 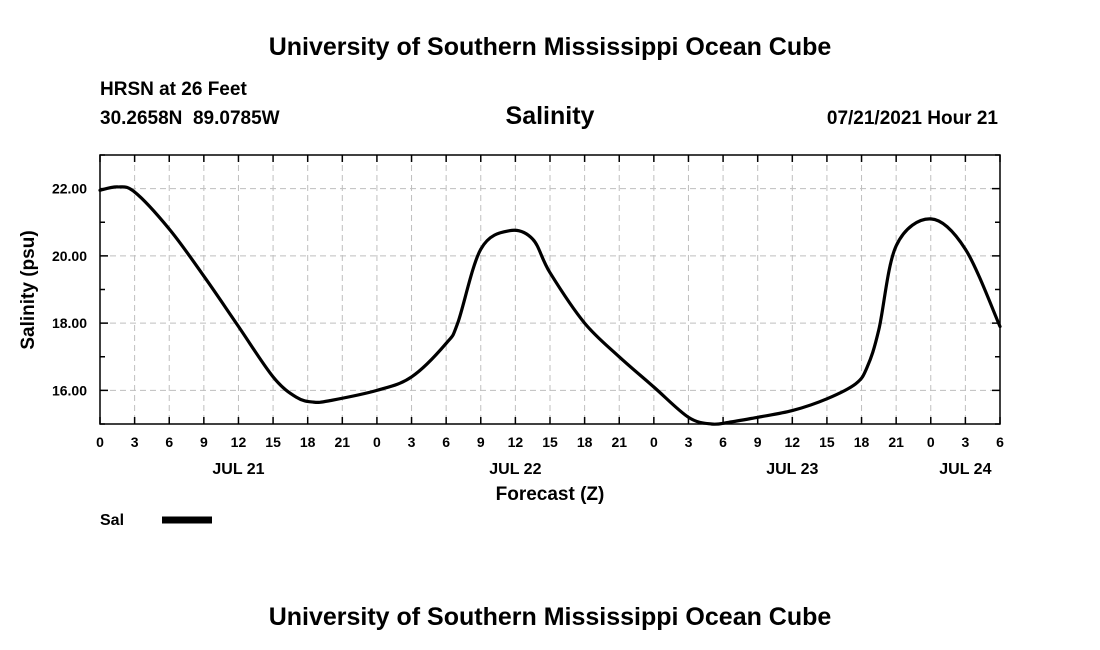 I want to click on forecast-datetime: 07/21/2021 Hour 21, so click(x=913, y=118).